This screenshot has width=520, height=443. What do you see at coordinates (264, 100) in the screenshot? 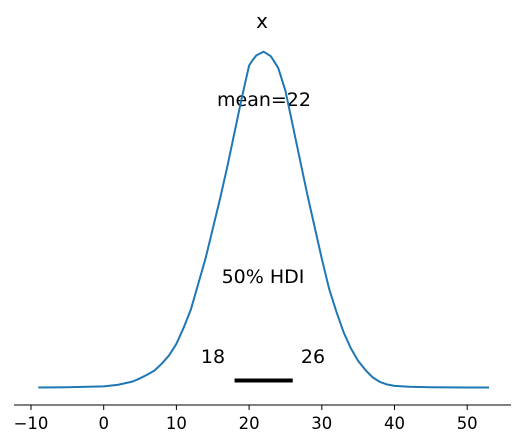
I see `mean-annotation: mean=22` at bounding box center [264, 100].